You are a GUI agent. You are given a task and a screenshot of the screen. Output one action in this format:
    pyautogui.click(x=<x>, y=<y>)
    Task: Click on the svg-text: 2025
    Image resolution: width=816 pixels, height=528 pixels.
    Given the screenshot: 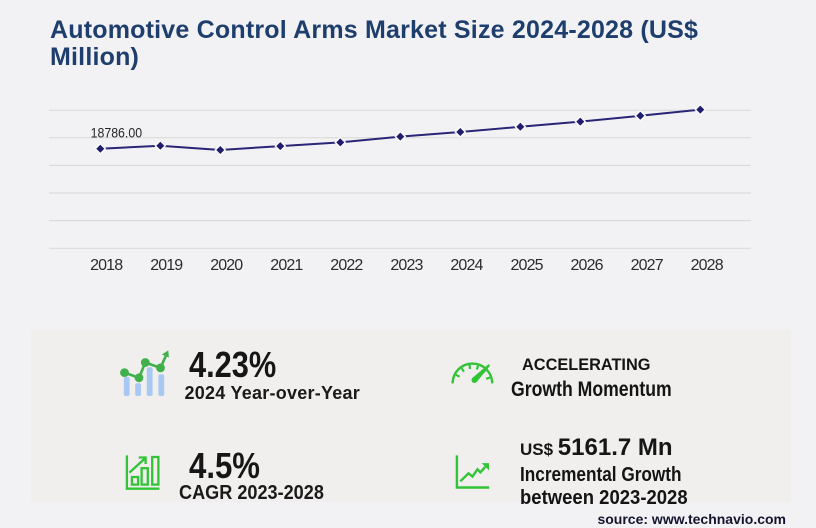 What is the action you would take?
    pyautogui.click(x=527, y=265)
    